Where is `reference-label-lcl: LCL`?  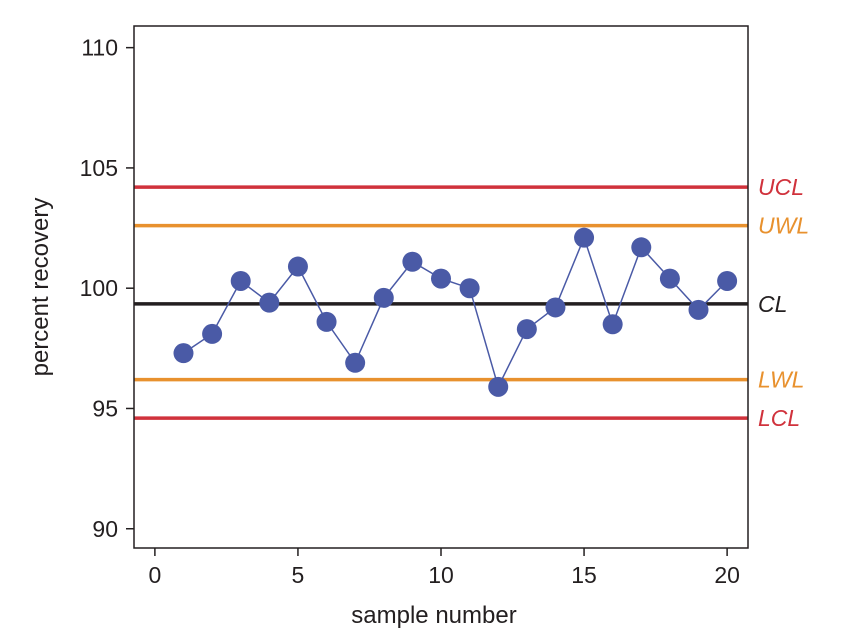
reference-label-lcl: LCL is located at coordinates (779, 418).